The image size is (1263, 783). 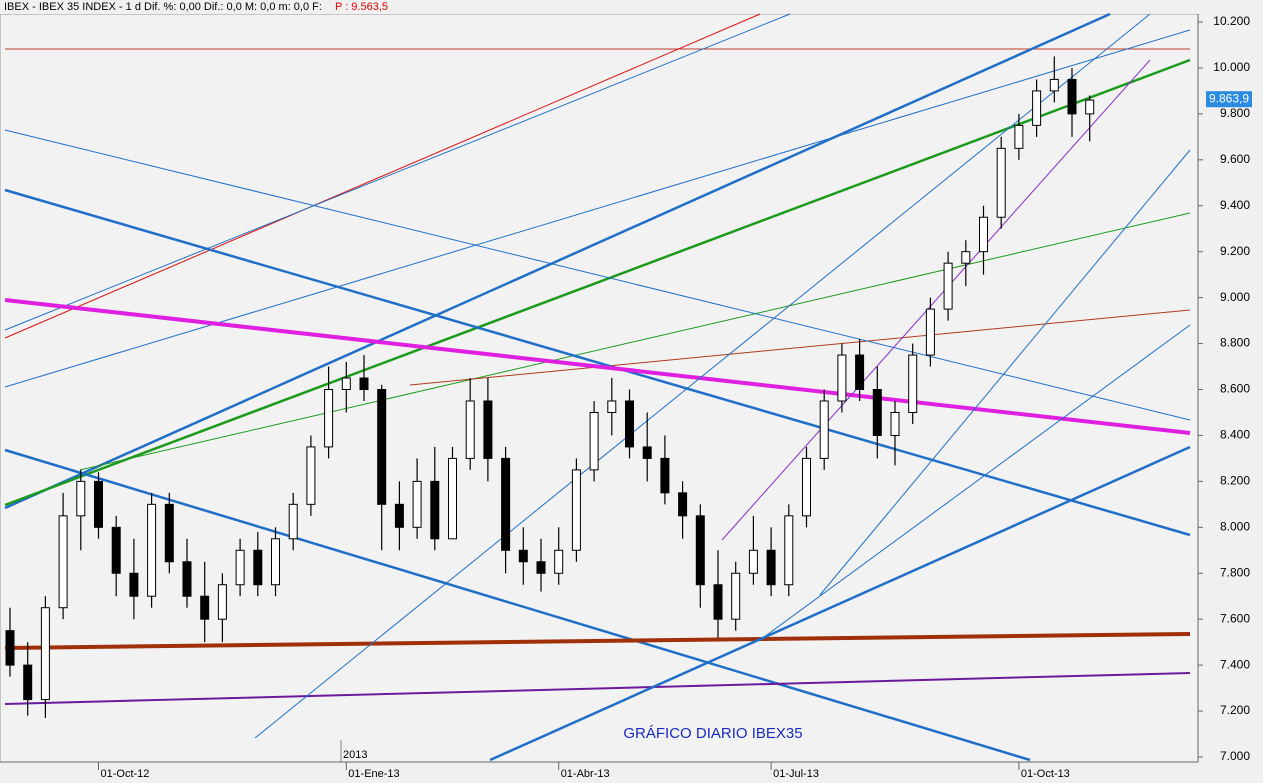 What do you see at coordinates (1235, 664) in the screenshot?
I see `y-tick-label: 7.400` at bounding box center [1235, 664].